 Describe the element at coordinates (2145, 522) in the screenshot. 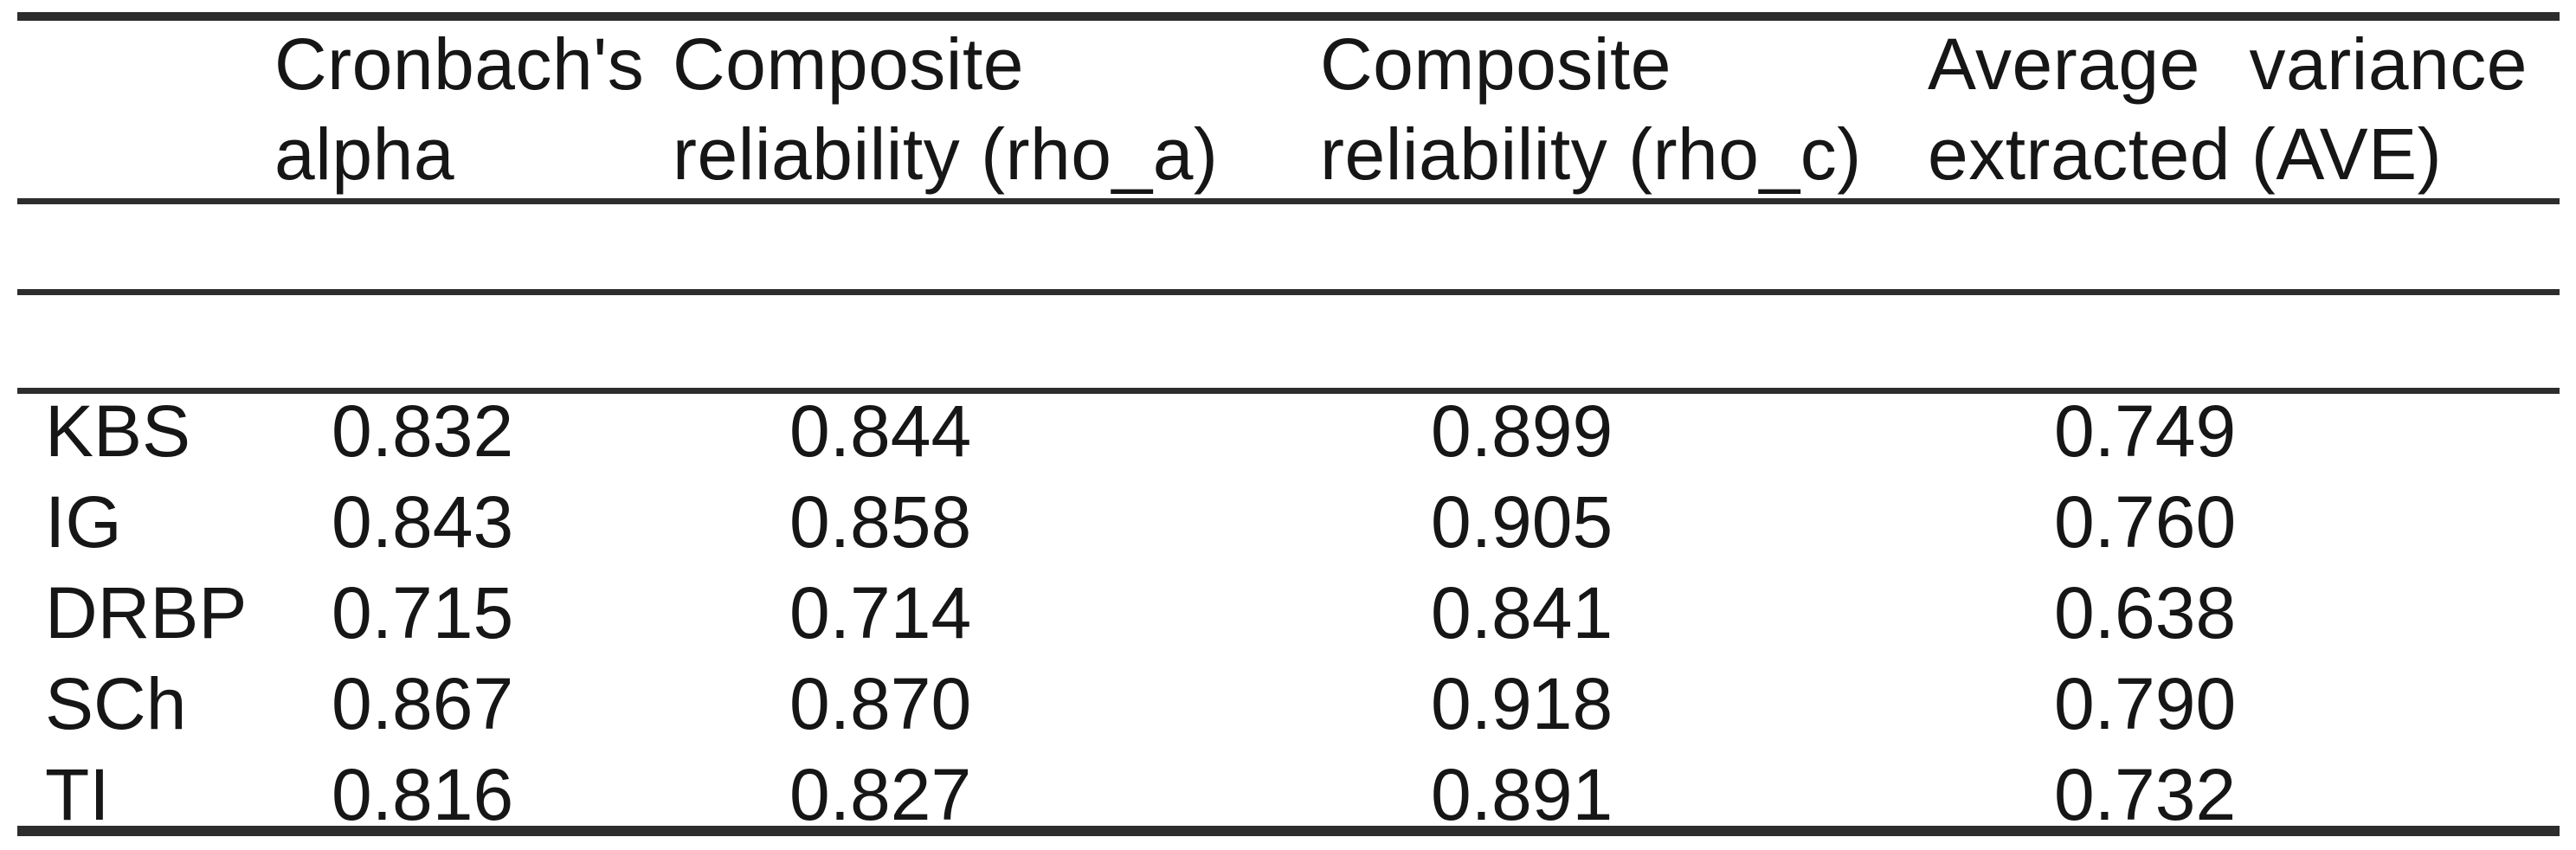

I see `ave-value: 0.760` at that location.